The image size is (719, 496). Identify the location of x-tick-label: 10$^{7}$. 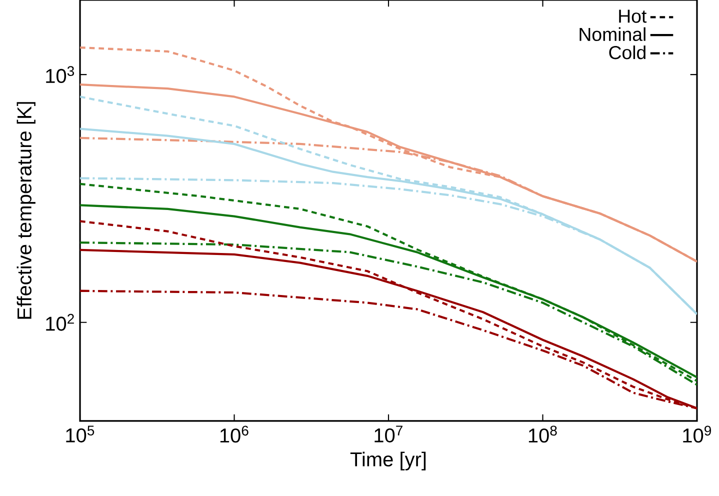
(388, 434).